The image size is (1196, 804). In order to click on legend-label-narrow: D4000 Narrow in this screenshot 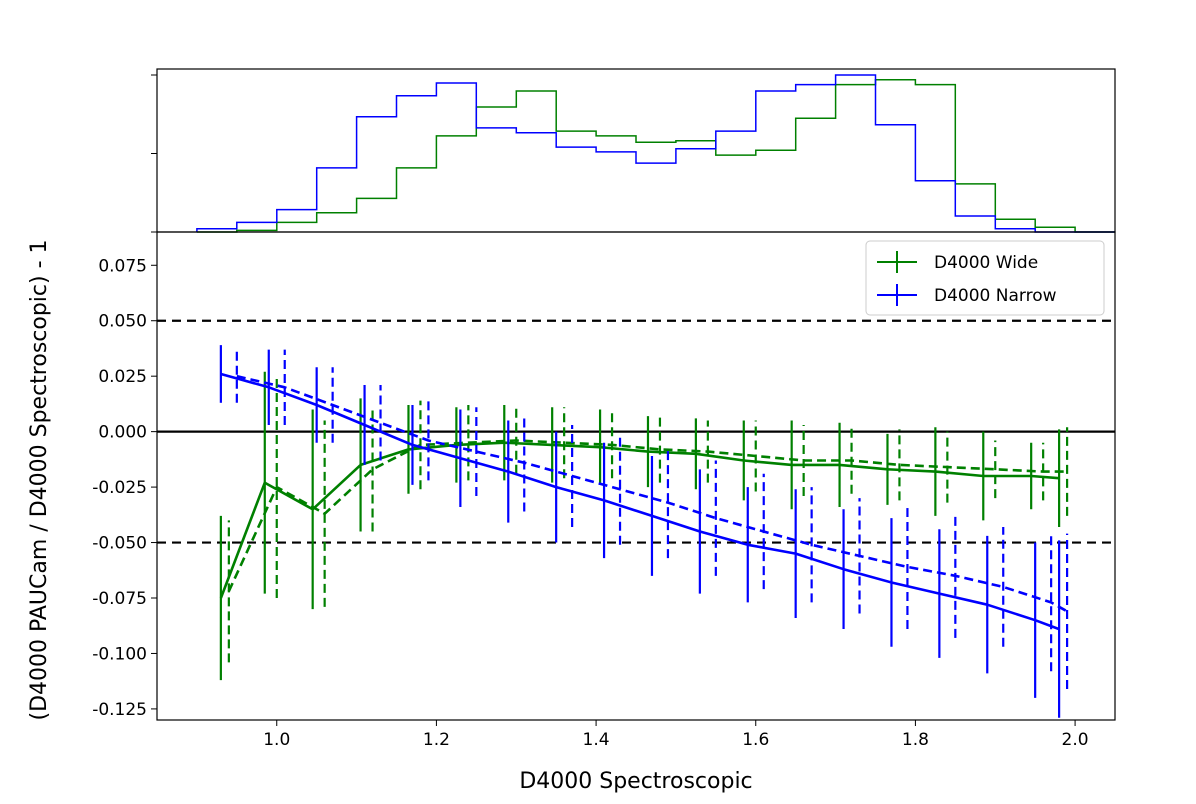, I will do `click(995, 296)`.